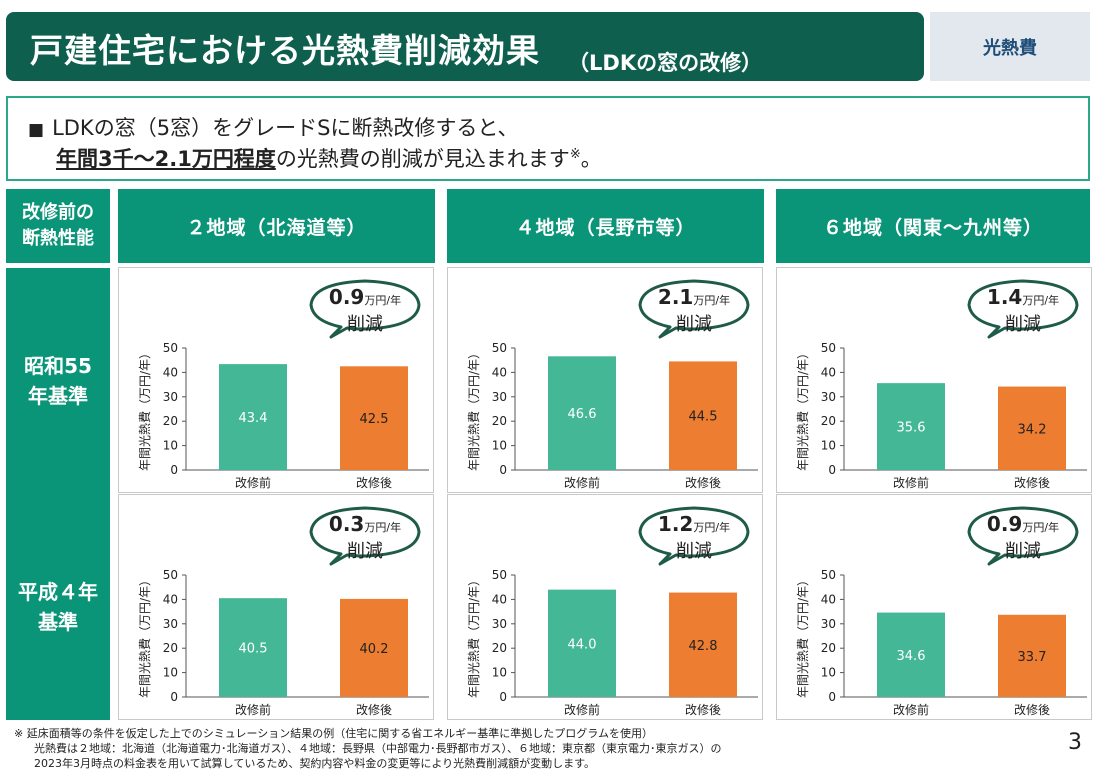 This screenshot has width=1098, height=773. I want to click on corner-header: 改修前の断熱性能, so click(58, 226).